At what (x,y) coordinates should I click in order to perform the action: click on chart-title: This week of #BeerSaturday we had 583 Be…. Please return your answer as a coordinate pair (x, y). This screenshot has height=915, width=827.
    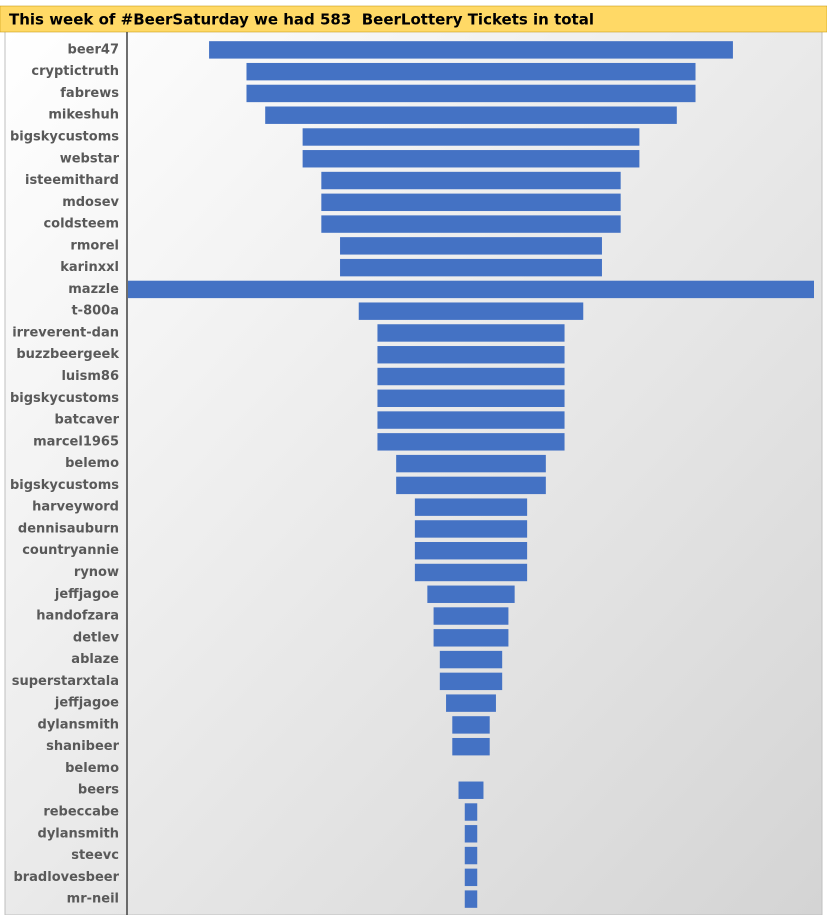
    Looking at the image, I should click on (301, 20).